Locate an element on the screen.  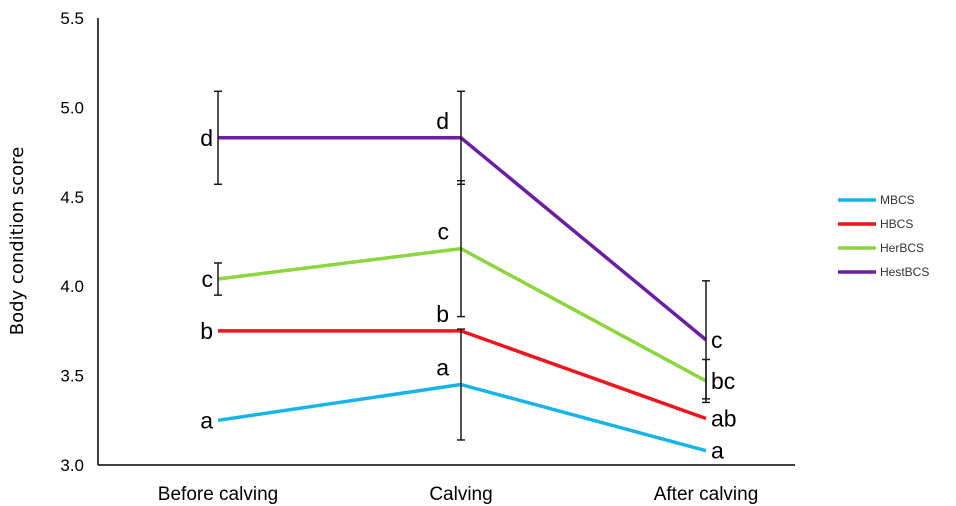
legend-label-MBCS: MBCS is located at coordinates (897, 200).